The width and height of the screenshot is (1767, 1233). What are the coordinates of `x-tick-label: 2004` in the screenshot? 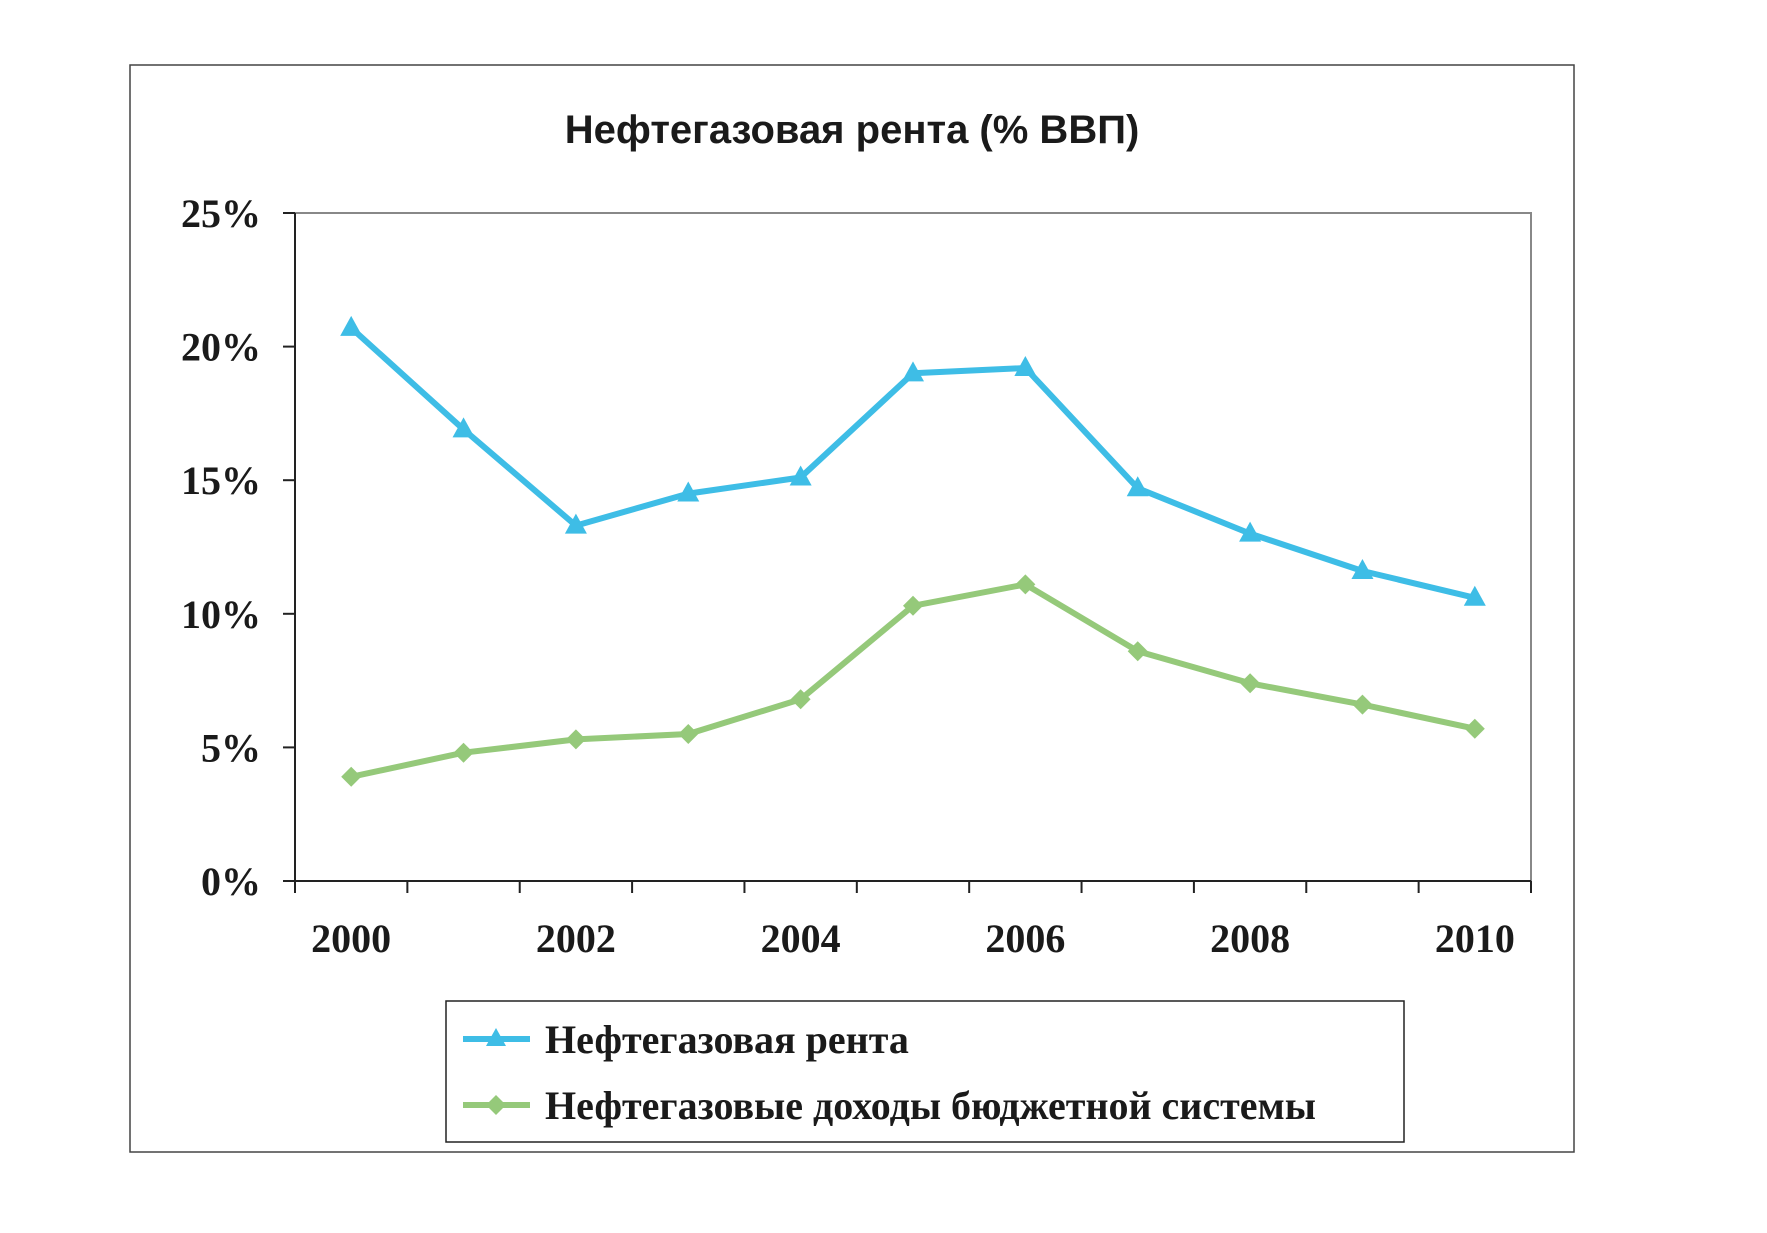 It's located at (801, 938).